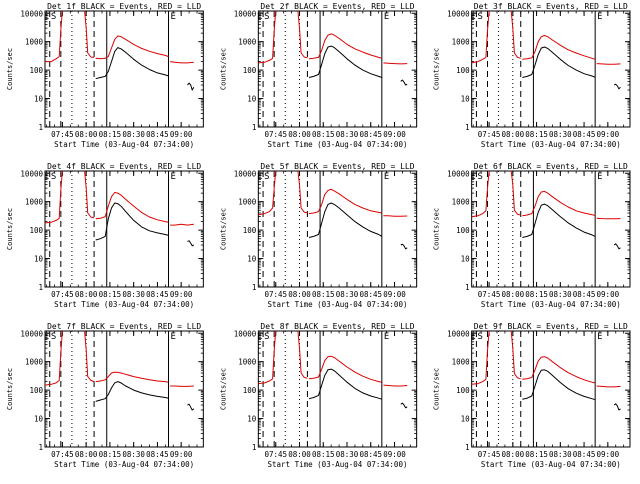 The width and height of the screenshot is (640, 484). What do you see at coordinates (124, 326) in the screenshot?
I see `chart-title: Det_7f BLACK = Events, RED = LLD` at bounding box center [124, 326].